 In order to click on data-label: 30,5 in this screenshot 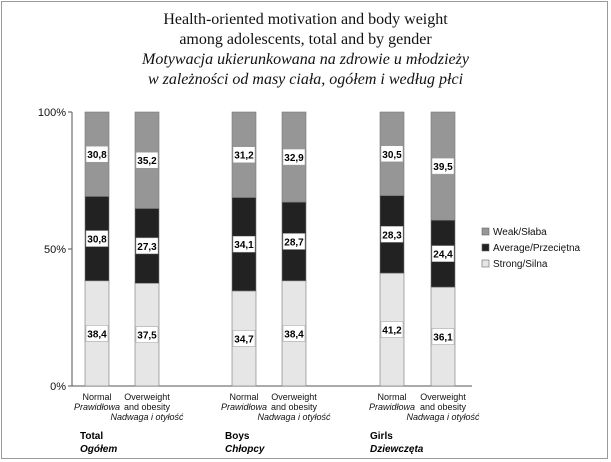, I will do `click(392, 155)`.